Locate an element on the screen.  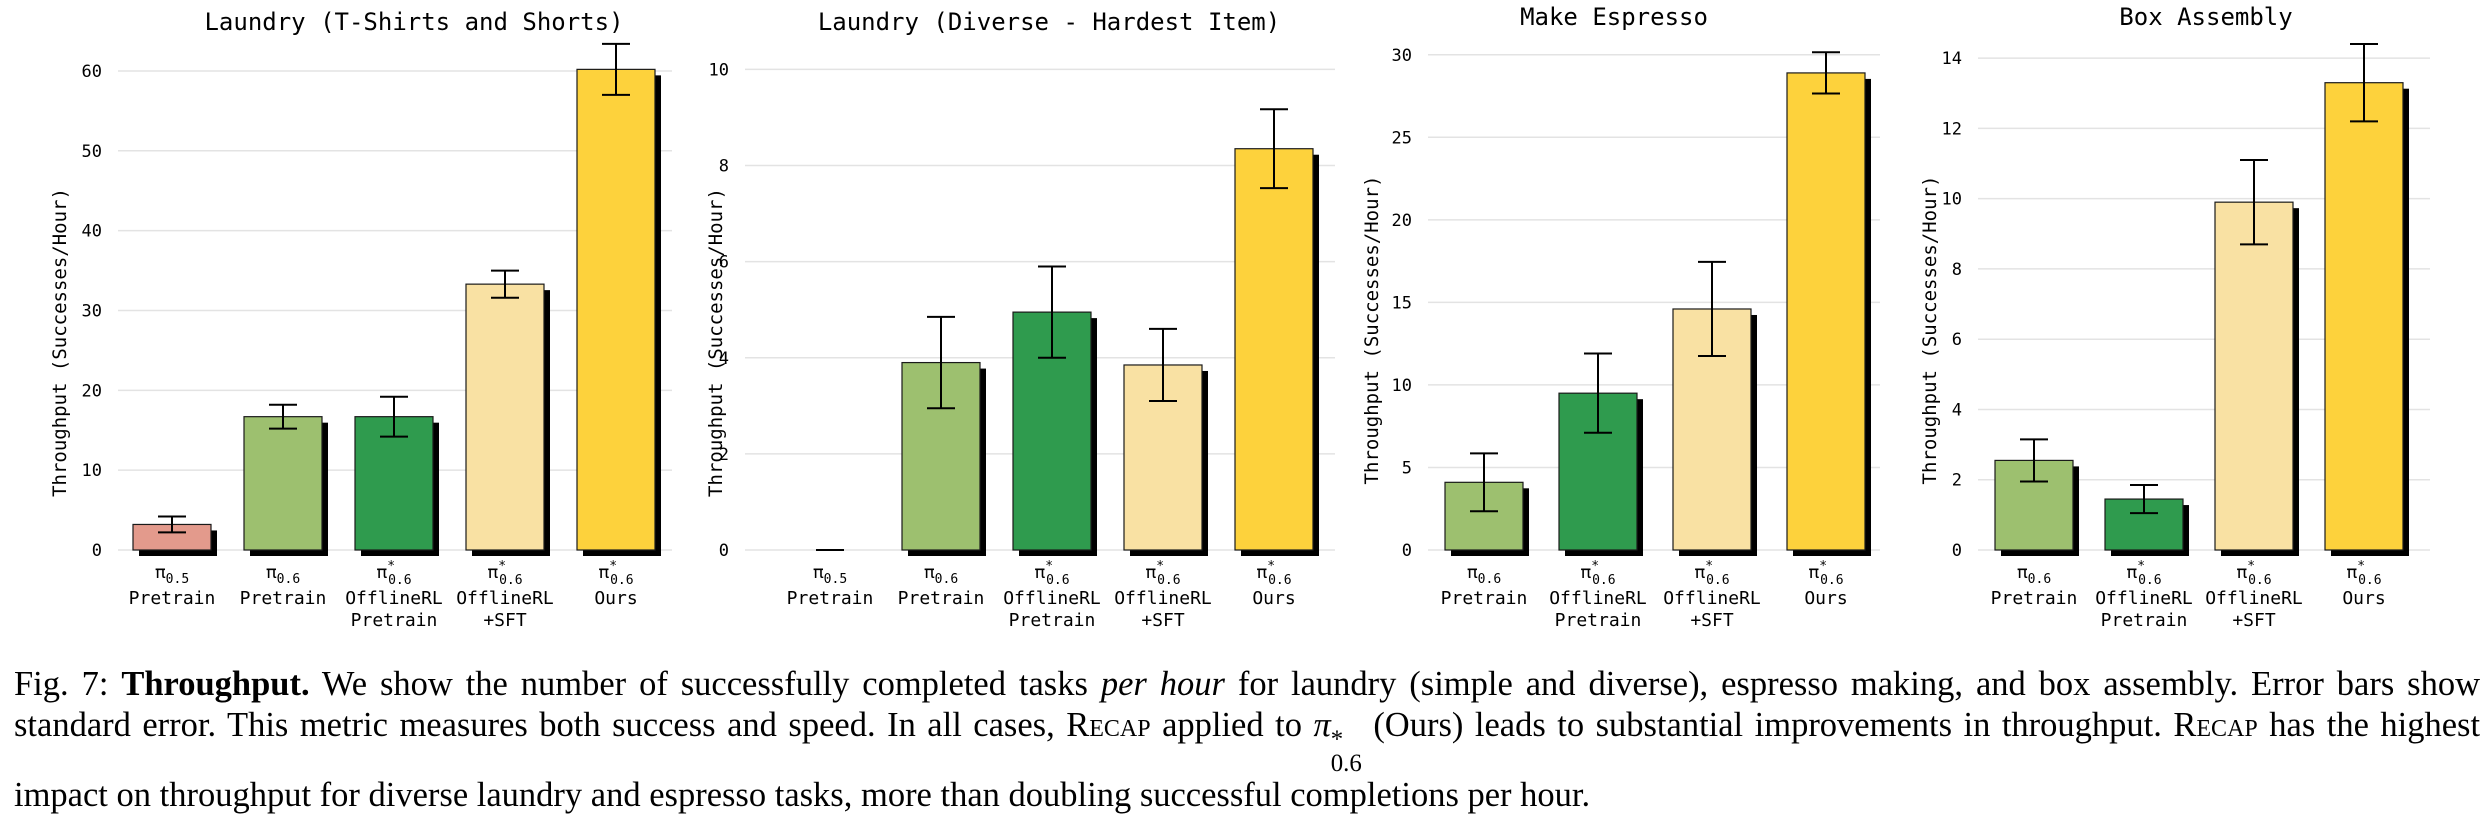
y-tick-label: 14 is located at coordinates (1952, 59).